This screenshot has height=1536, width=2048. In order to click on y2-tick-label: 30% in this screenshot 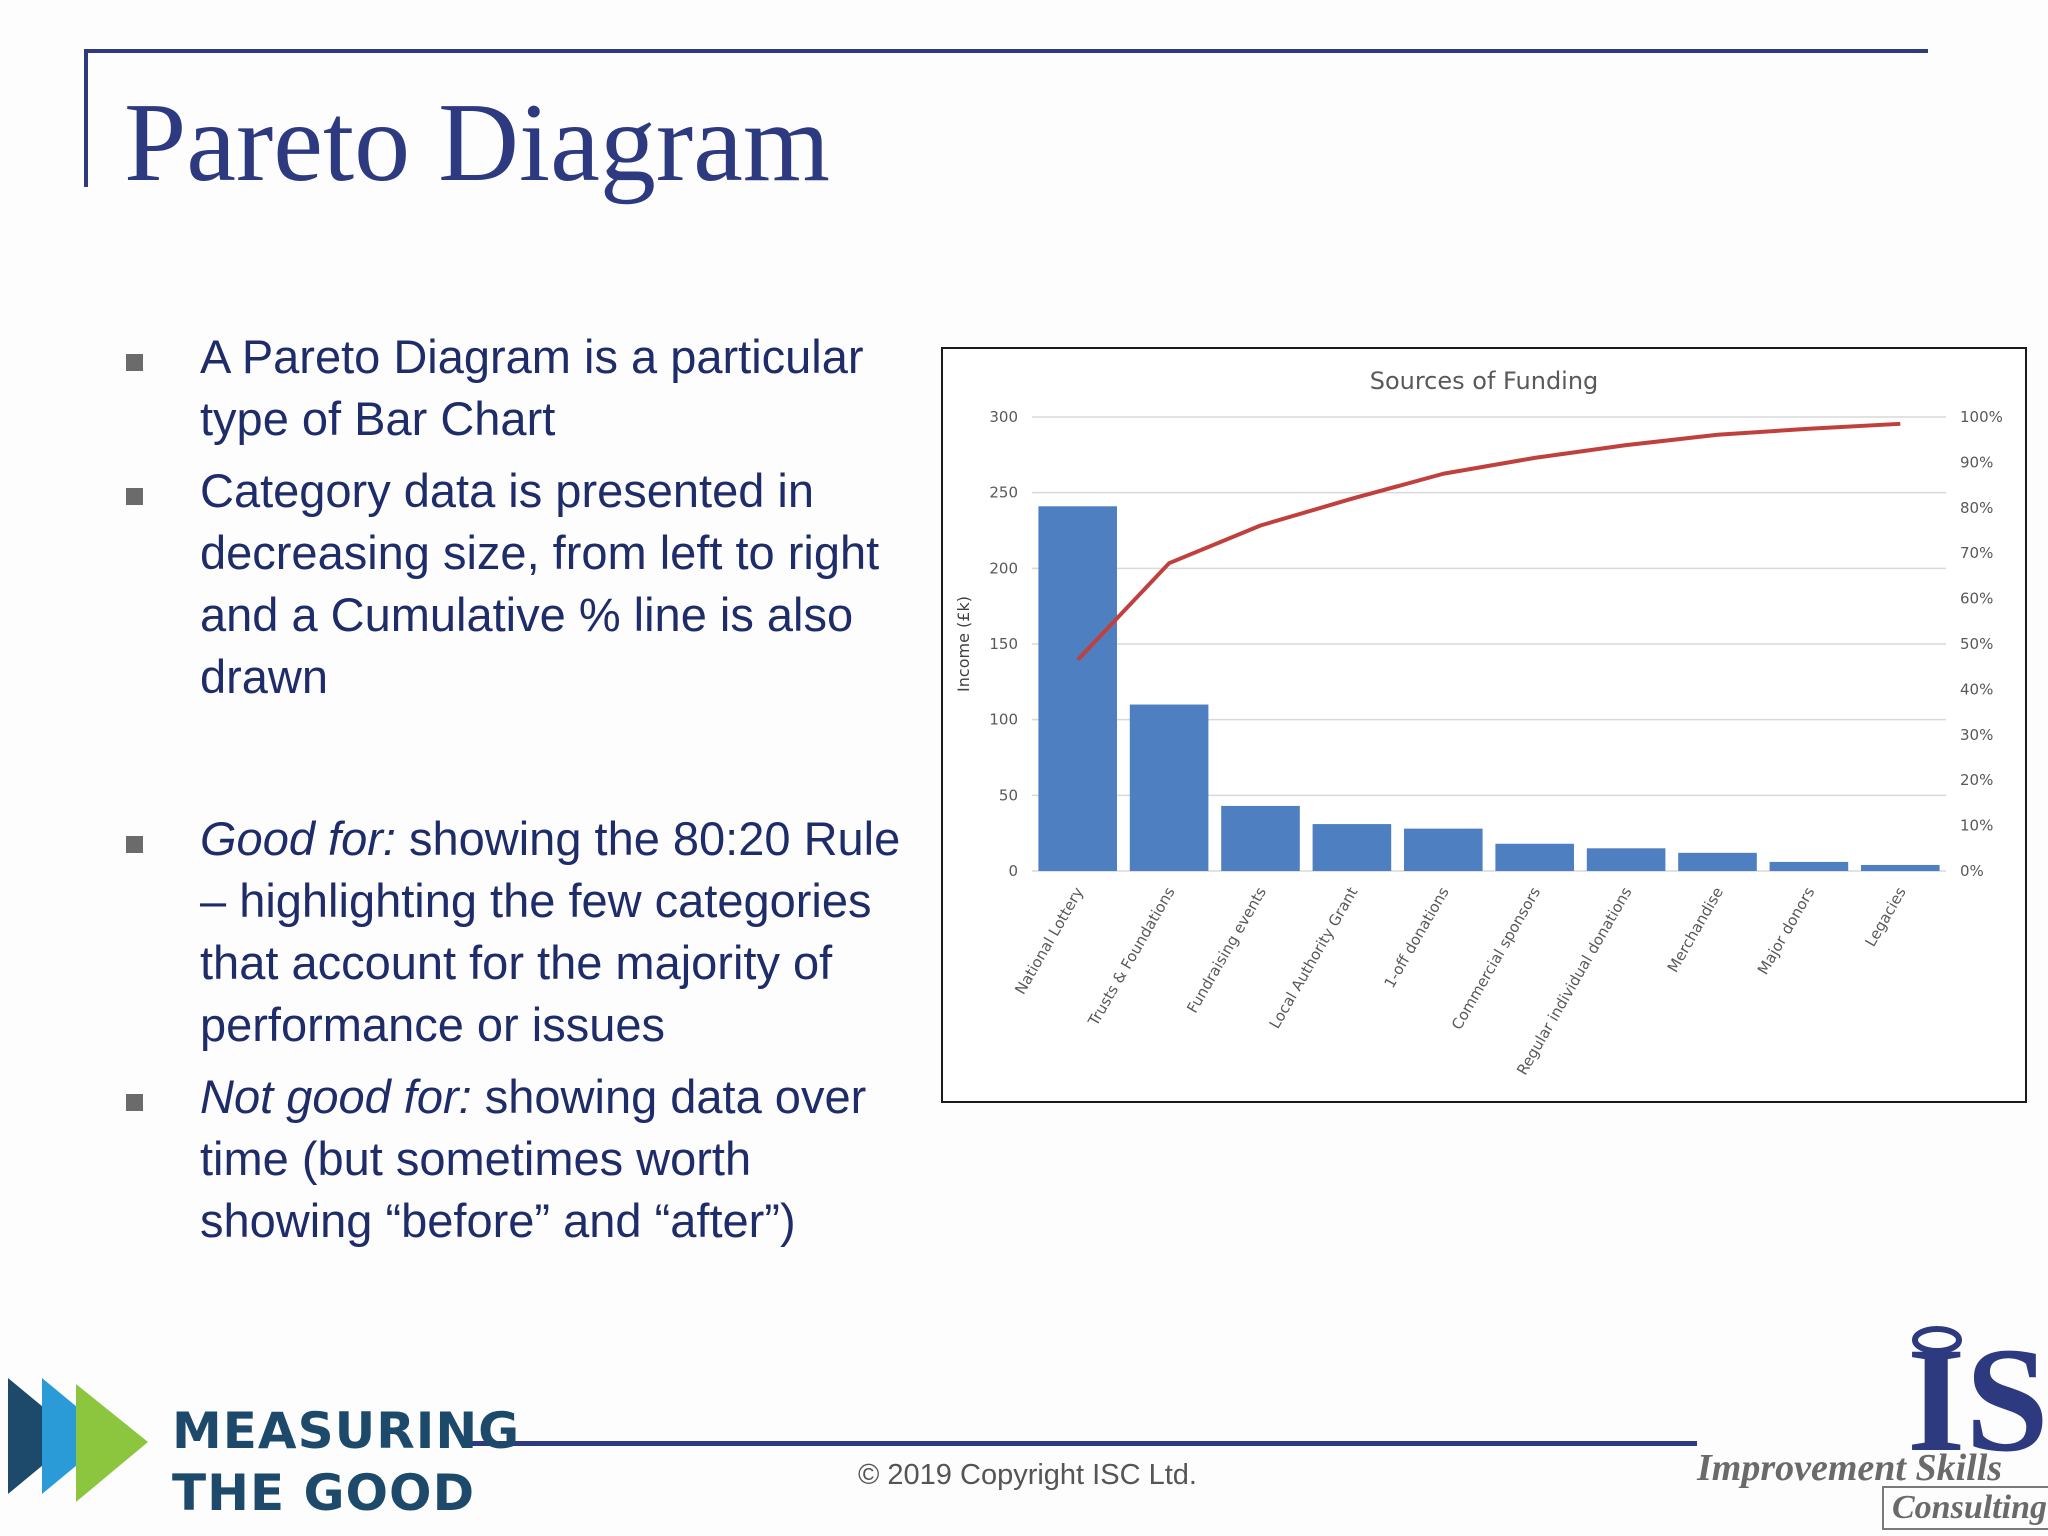, I will do `click(1976, 735)`.